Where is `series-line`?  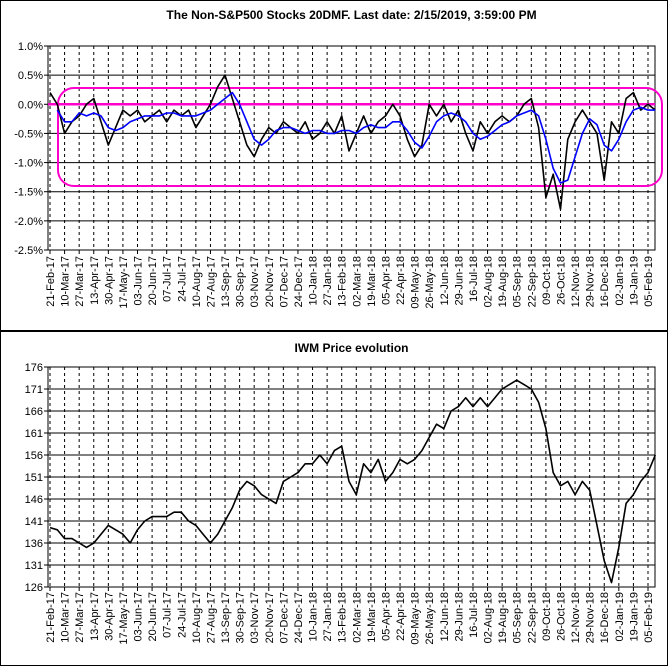
series-line is located at coordinates (356, 137).